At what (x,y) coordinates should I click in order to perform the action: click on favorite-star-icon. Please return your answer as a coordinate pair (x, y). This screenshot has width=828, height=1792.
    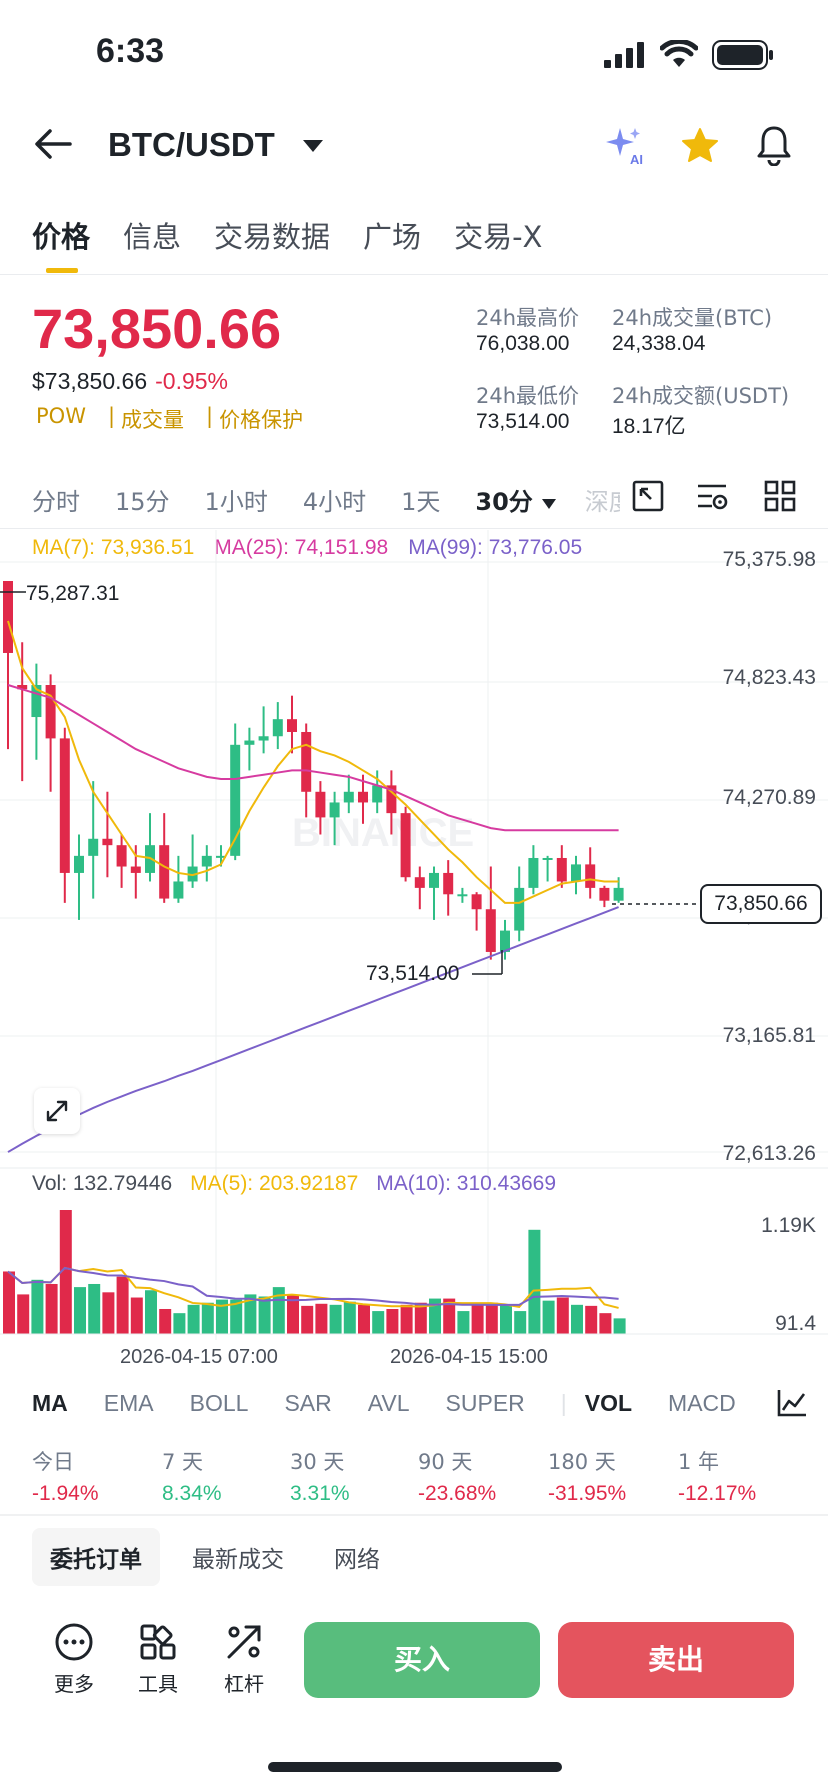
    Looking at the image, I should click on (700, 148).